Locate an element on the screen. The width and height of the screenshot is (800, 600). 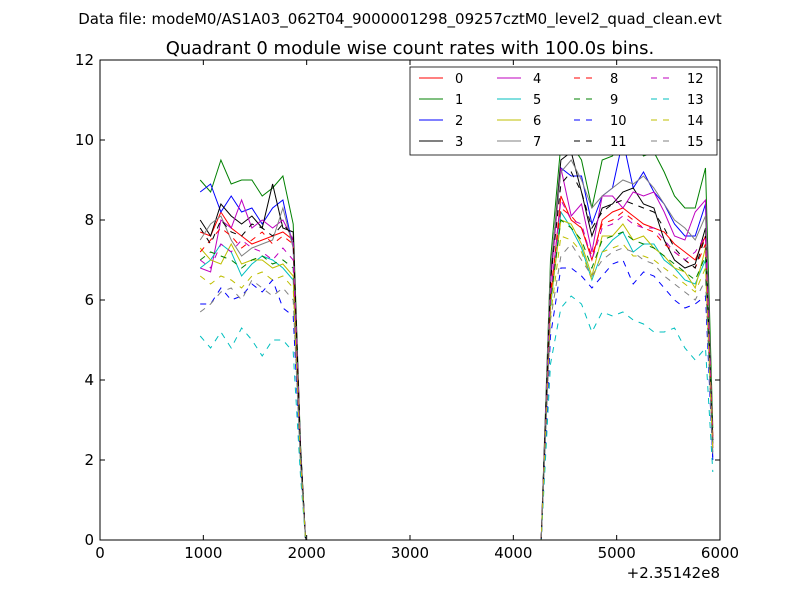
y-tick-label-6: 6 is located at coordinates (89, 300).